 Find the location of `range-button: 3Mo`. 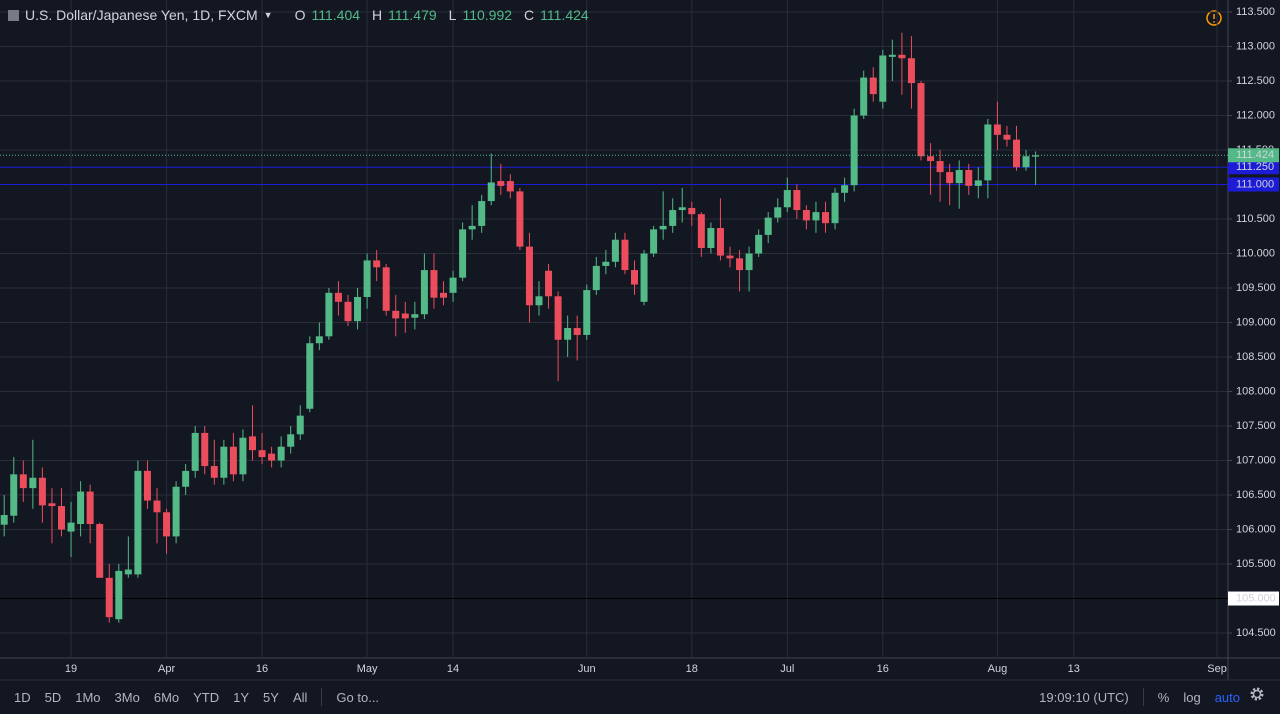

range-button: 3Mo is located at coordinates (127, 697).